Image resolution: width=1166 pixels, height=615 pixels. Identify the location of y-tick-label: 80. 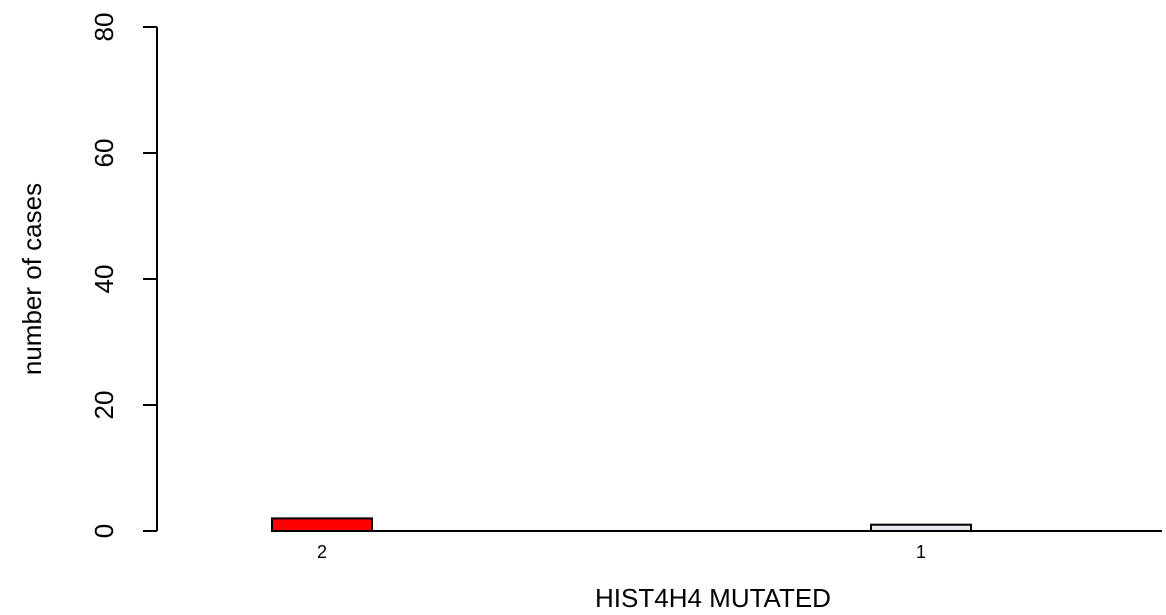
(104, 27).